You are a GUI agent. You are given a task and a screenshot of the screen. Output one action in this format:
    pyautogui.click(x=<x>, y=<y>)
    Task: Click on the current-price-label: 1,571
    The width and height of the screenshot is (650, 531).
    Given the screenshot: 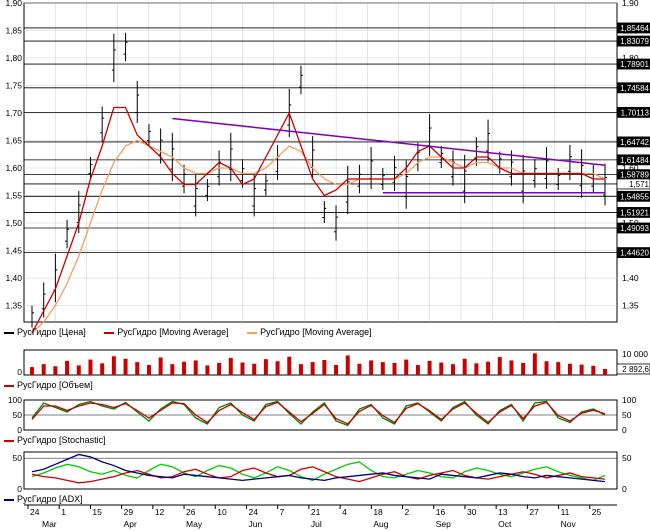 What is the action you would take?
    pyautogui.click(x=639, y=184)
    